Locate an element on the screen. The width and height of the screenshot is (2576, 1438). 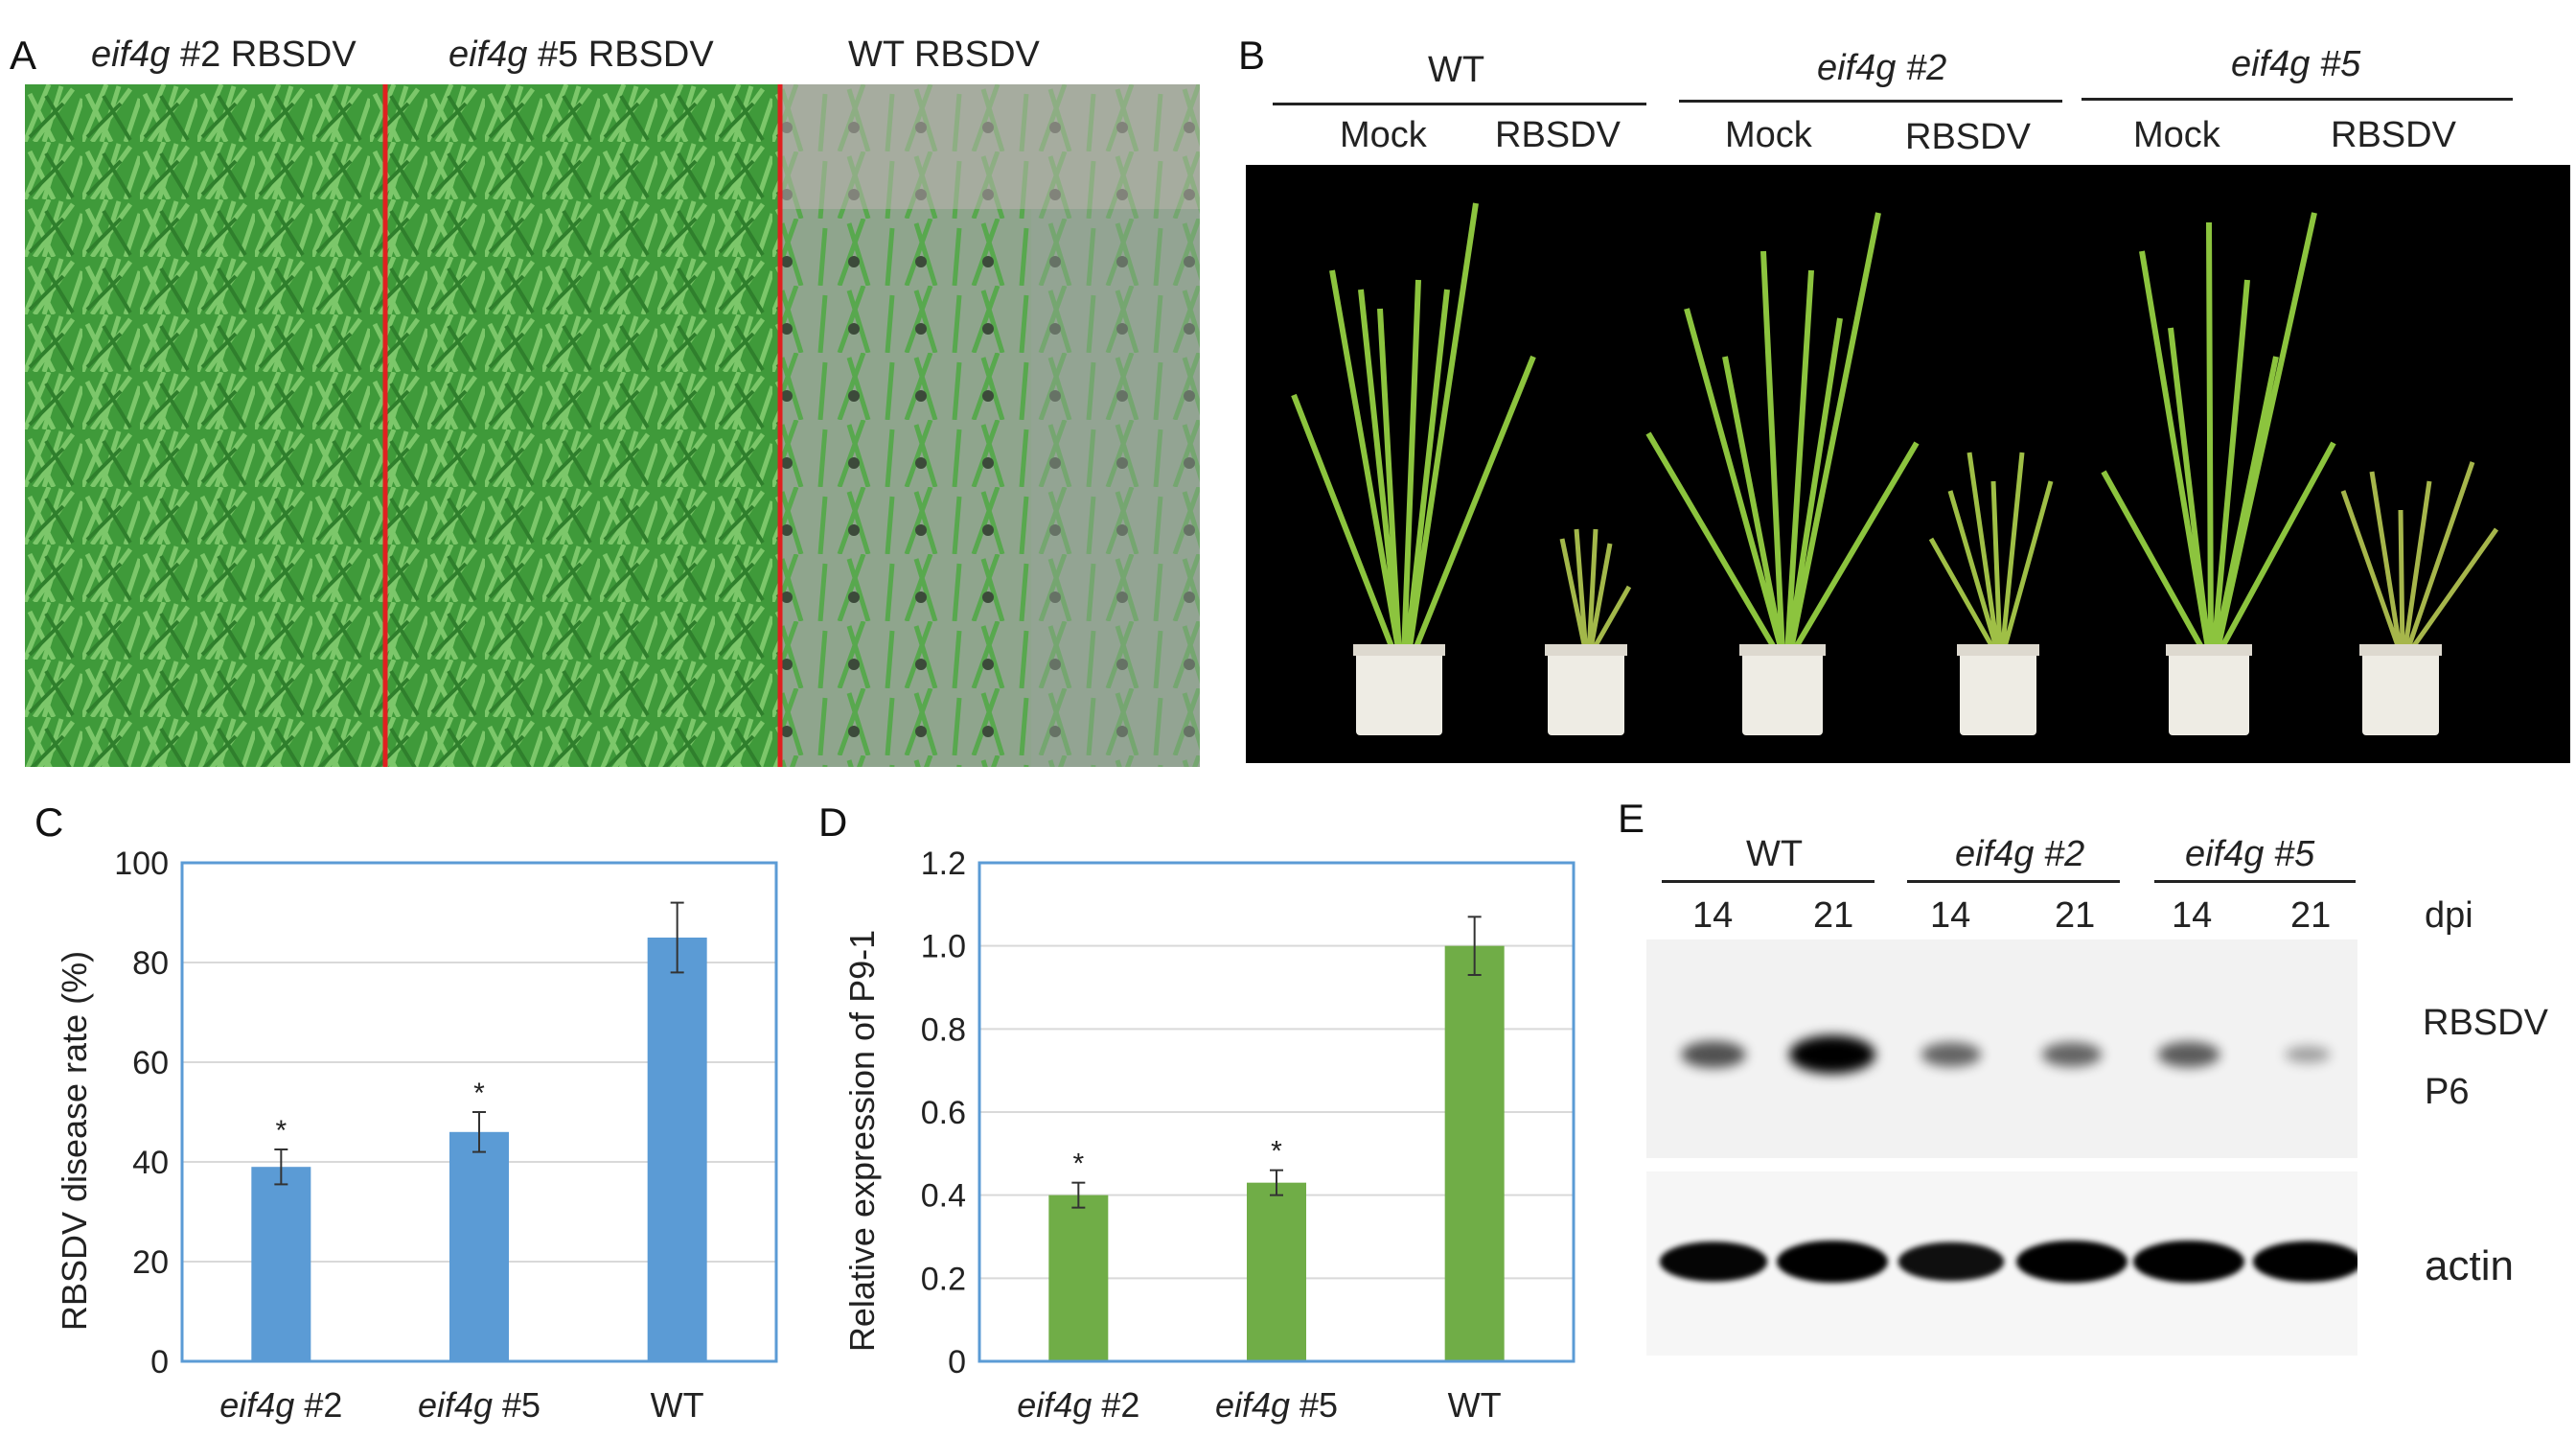
panel-e-group-eif4g5: eif4g #5 is located at coordinates (2250, 854).